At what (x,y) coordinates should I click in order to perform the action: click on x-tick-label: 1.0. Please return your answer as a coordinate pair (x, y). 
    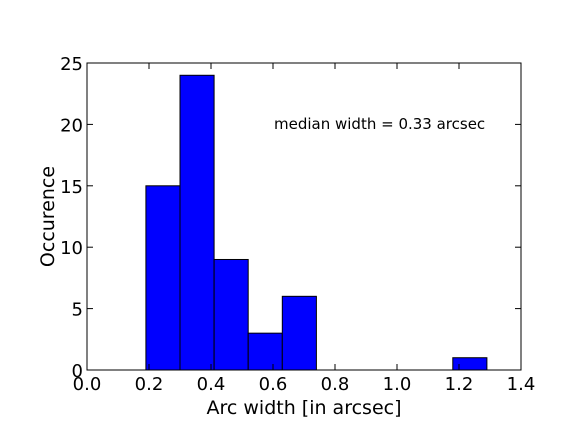
    Looking at the image, I should click on (397, 384).